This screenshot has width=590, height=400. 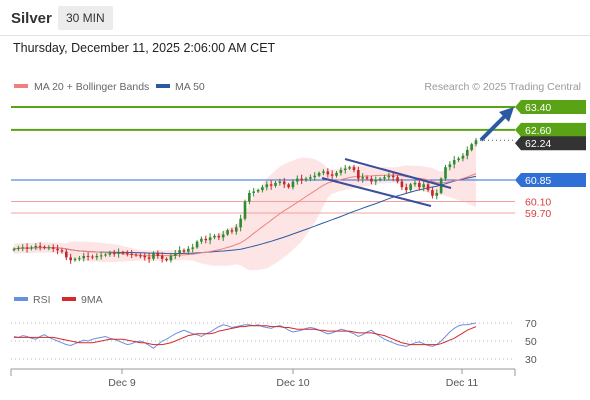 I want to click on time-axis-label: Dec 10, so click(x=292, y=383).